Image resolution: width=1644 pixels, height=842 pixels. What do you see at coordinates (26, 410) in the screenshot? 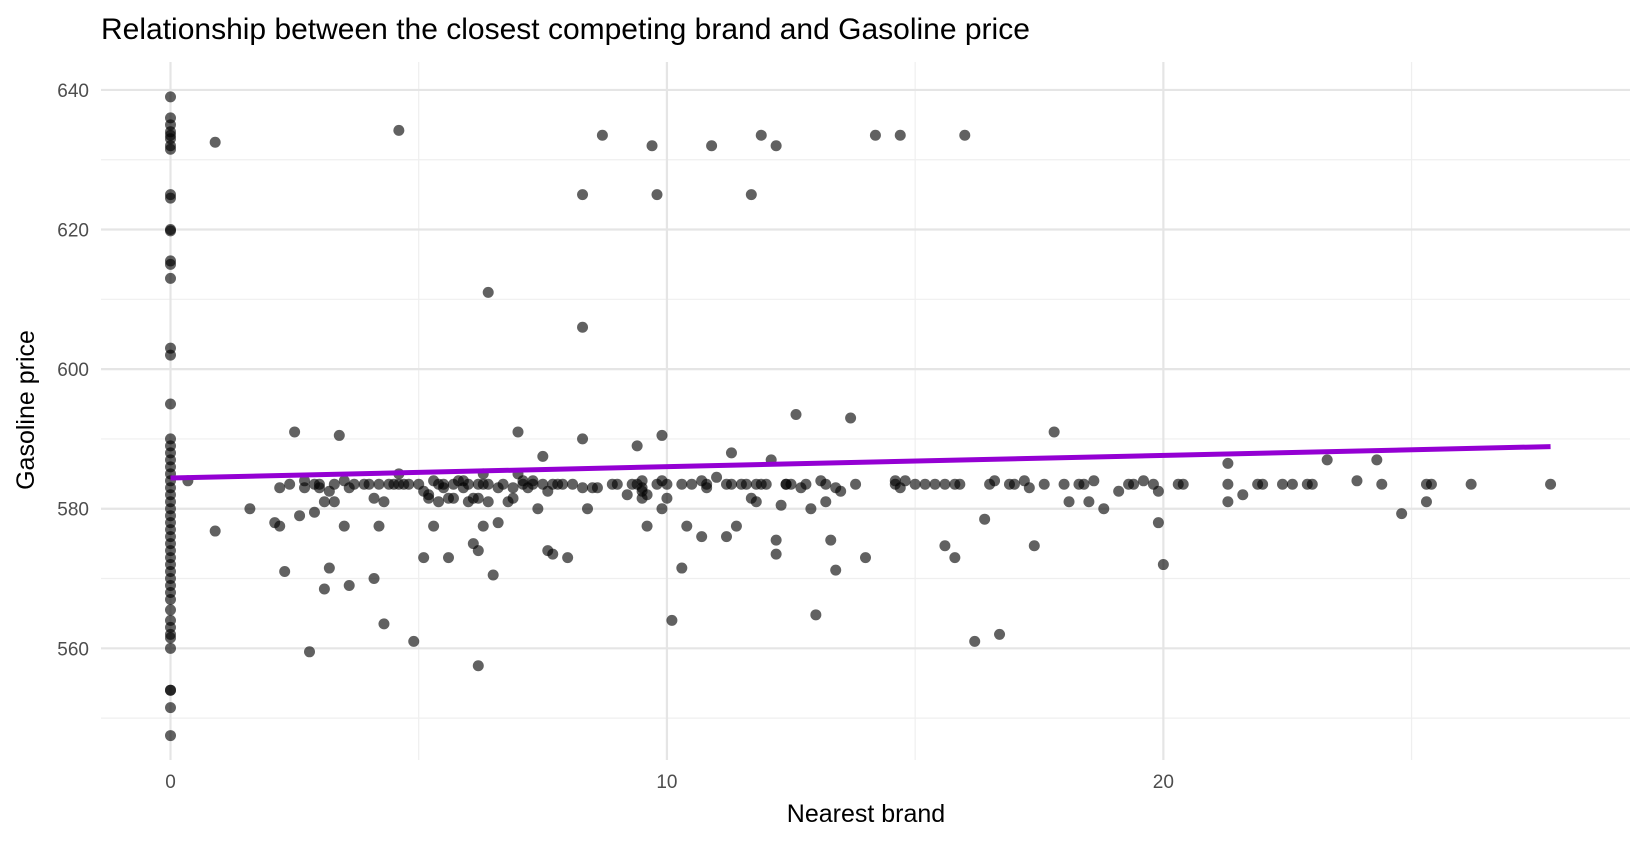
I see `y-axis-title: Gasoline price` at bounding box center [26, 410].